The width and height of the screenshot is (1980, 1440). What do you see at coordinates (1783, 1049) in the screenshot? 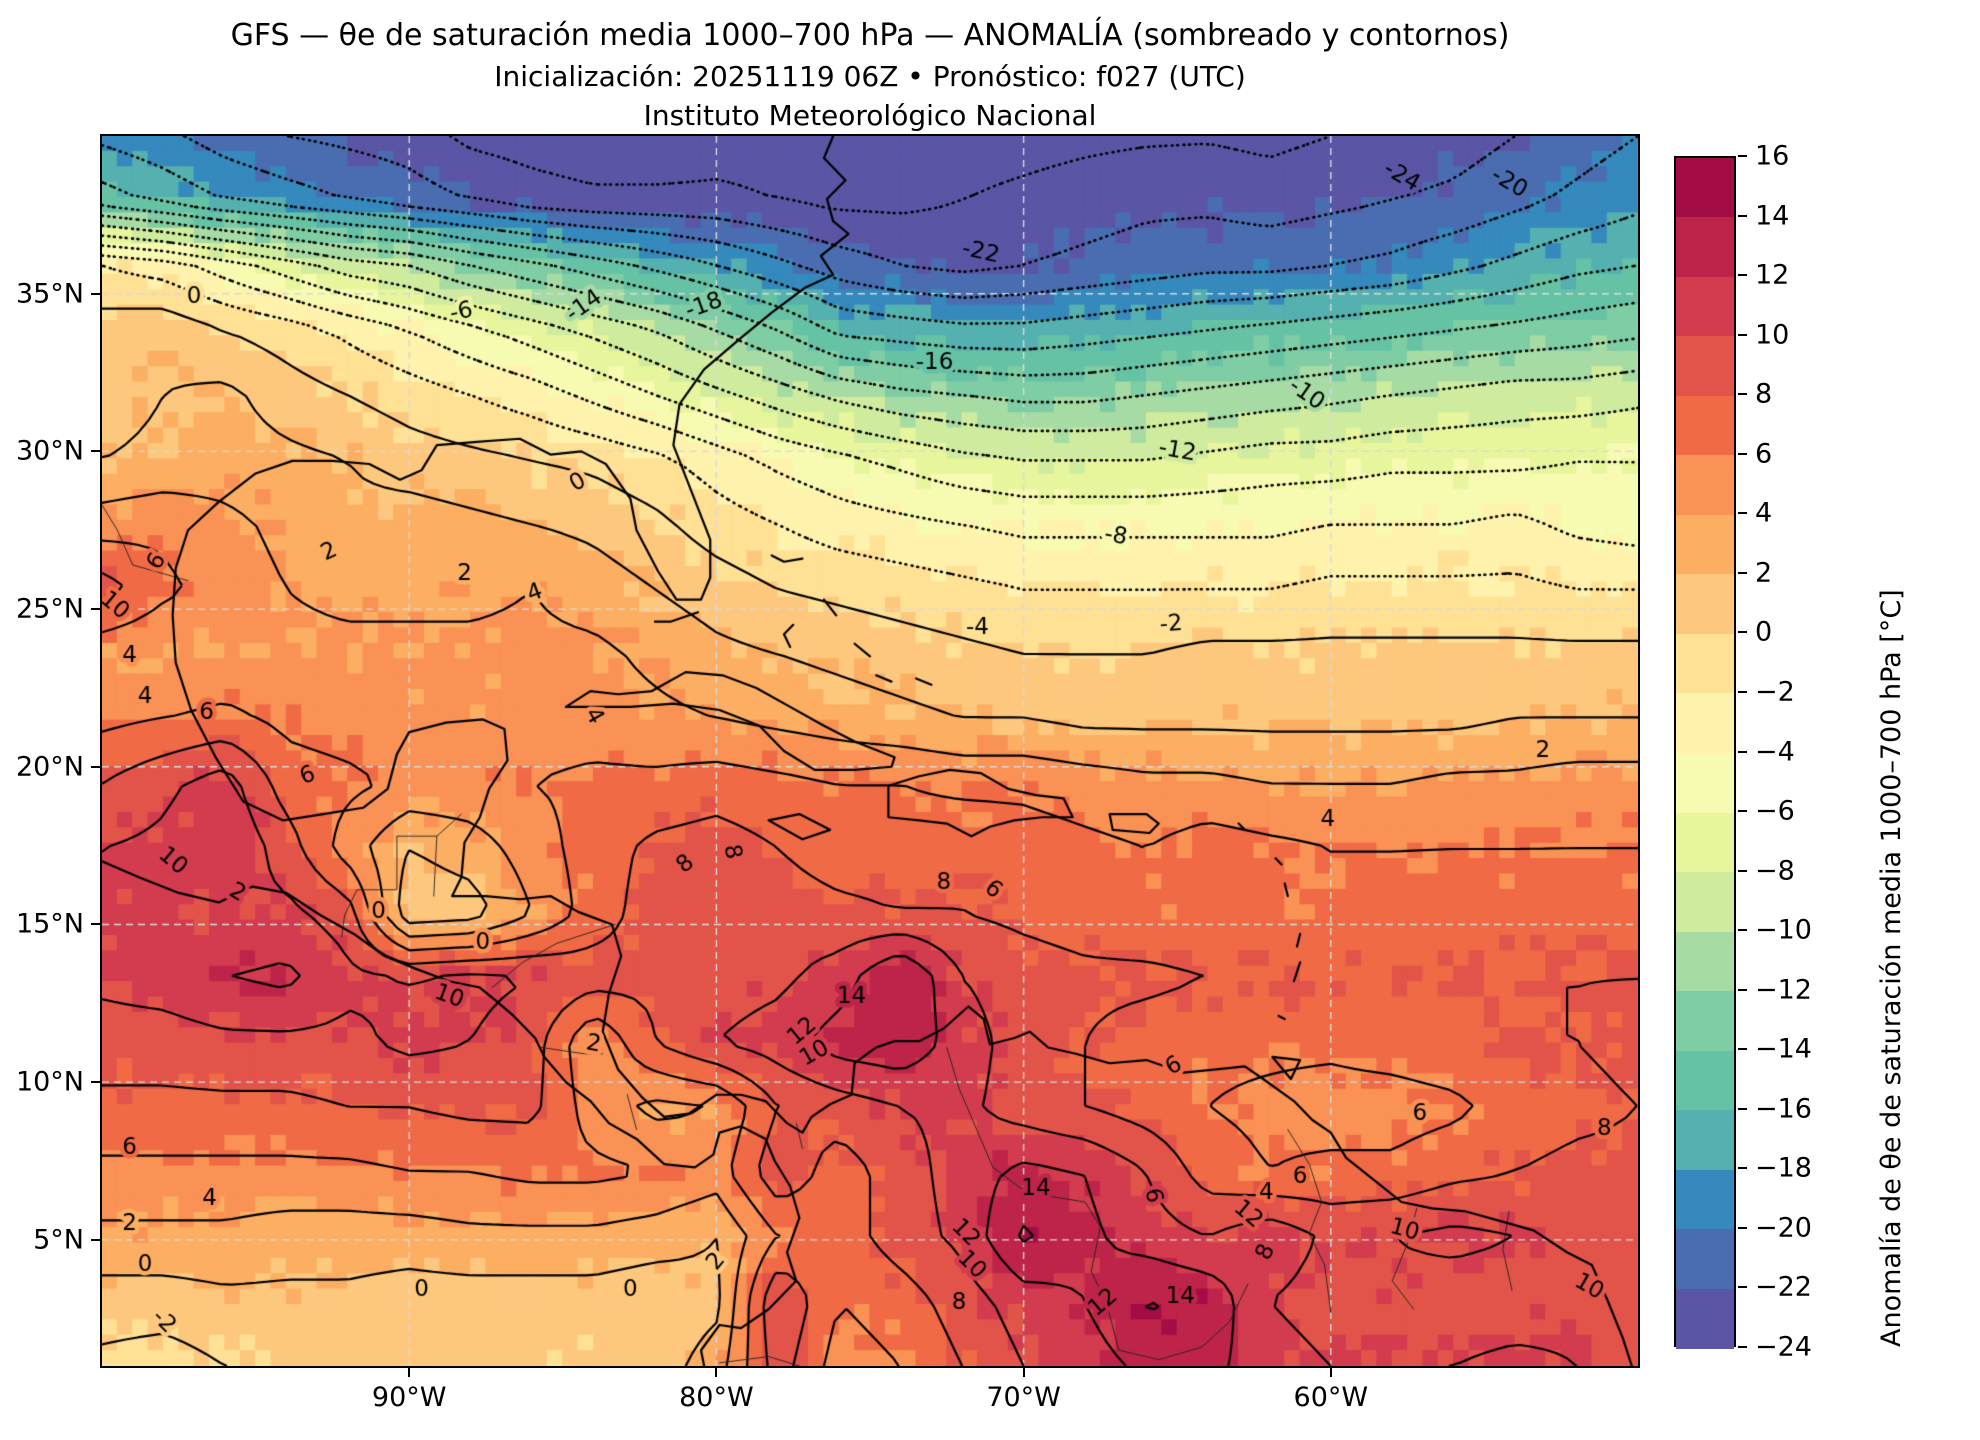
I see `colorbar-tick-label: −14` at bounding box center [1783, 1049].